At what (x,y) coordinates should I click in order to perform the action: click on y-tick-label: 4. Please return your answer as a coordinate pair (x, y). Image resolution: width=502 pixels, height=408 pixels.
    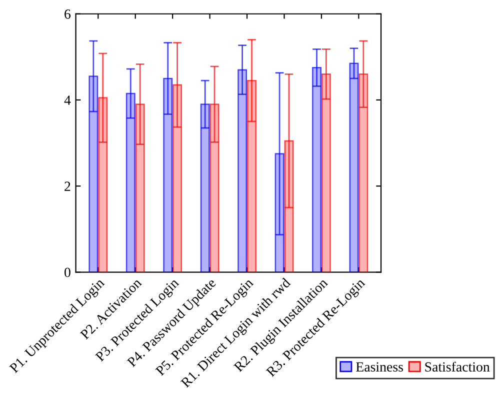
    Looking at the image, I should click on (67, 100).